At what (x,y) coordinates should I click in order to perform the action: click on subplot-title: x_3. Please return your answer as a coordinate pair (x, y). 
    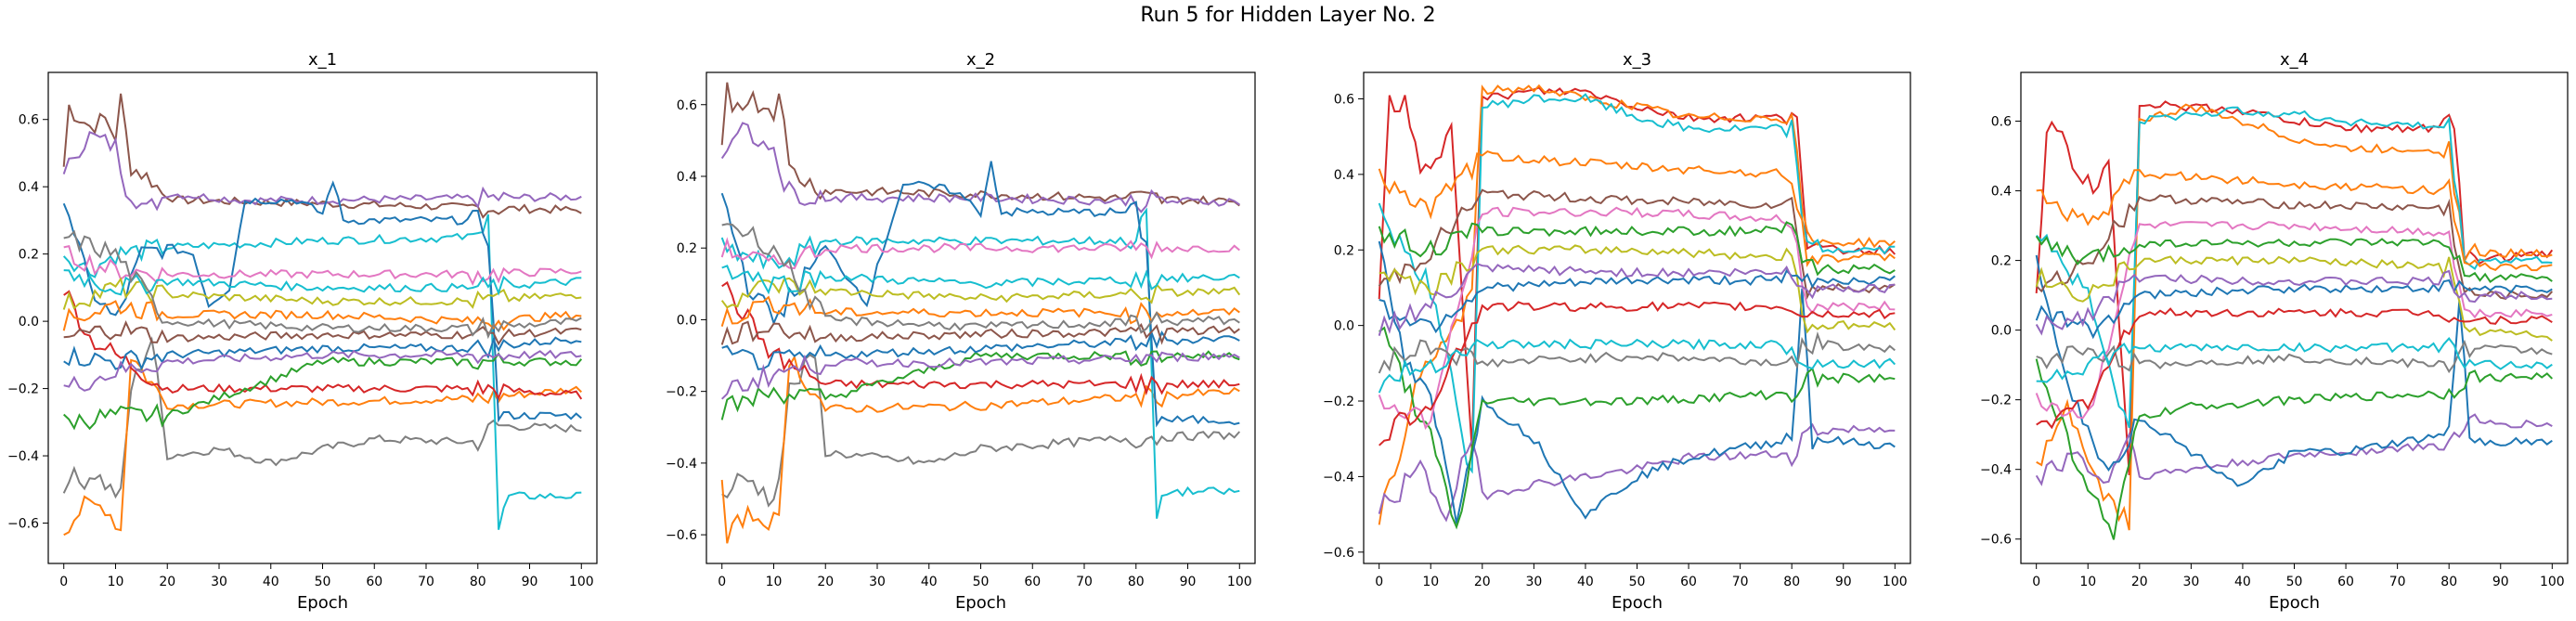
    Looking at the image, I should click on (1637, 60).